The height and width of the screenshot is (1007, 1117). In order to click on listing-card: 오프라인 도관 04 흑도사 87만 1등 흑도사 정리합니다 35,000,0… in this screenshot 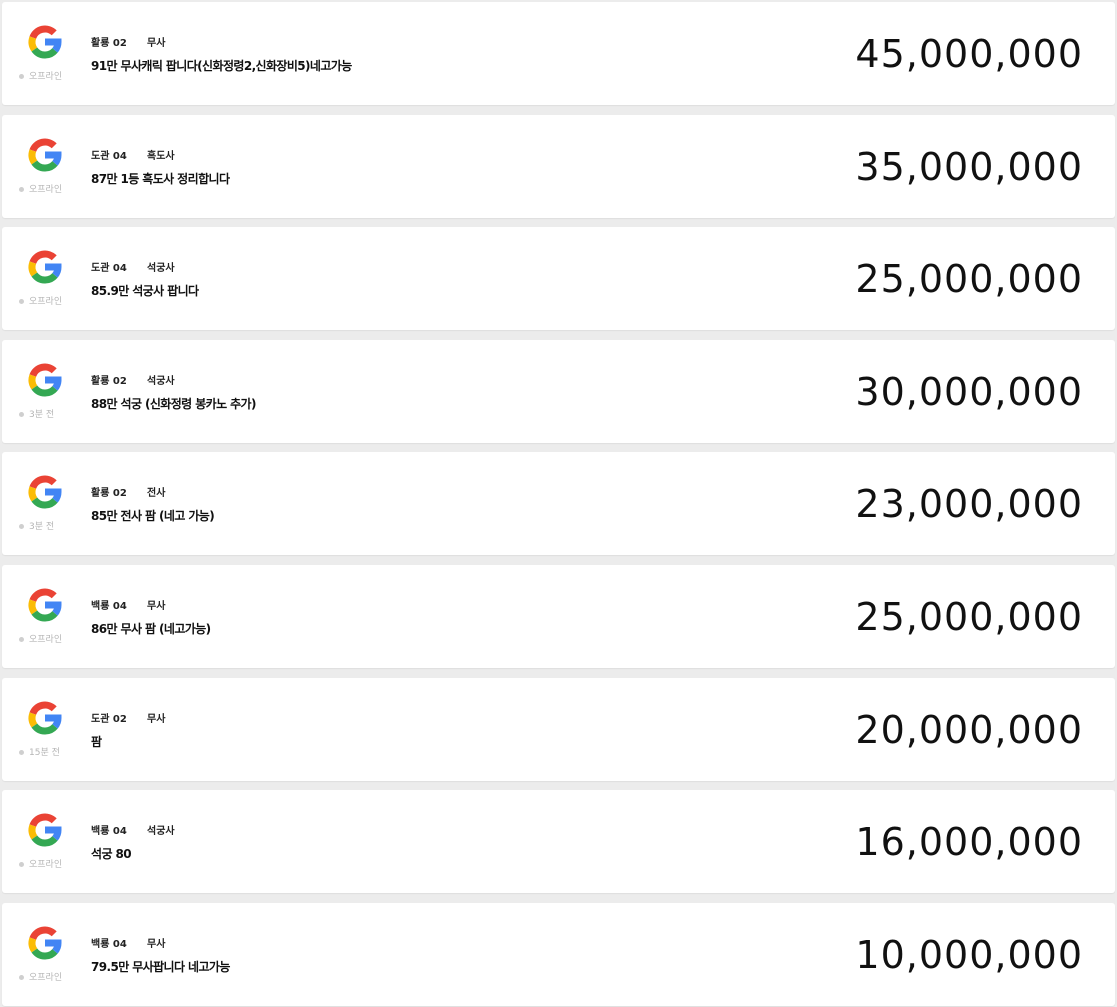, I will do `click(558, 166)`.